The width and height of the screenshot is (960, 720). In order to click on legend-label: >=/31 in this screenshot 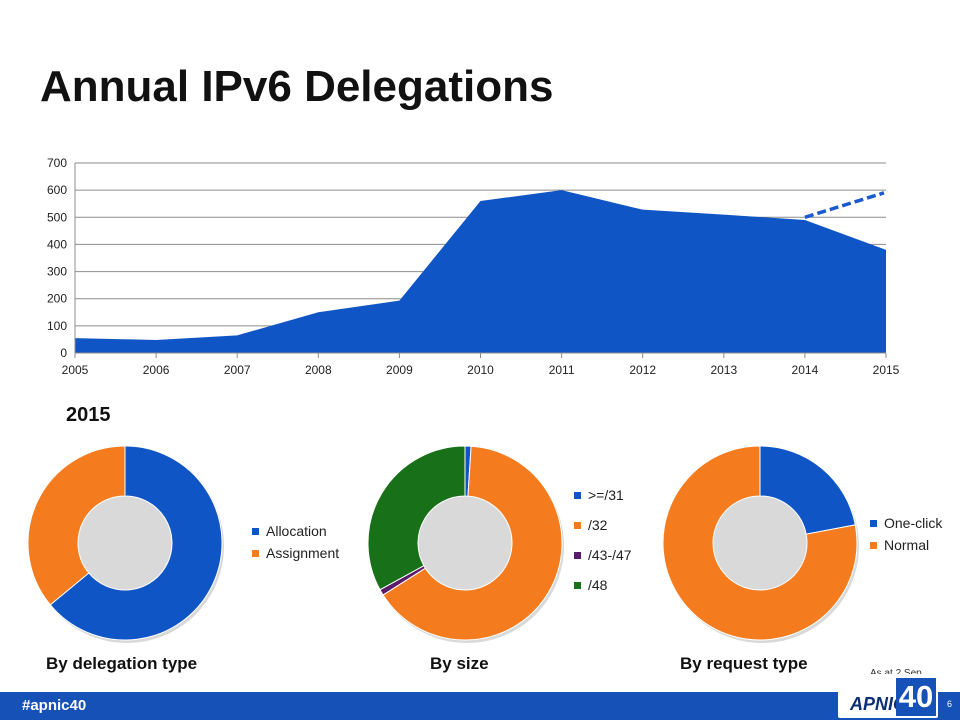, I will do `click(606, 495)`.